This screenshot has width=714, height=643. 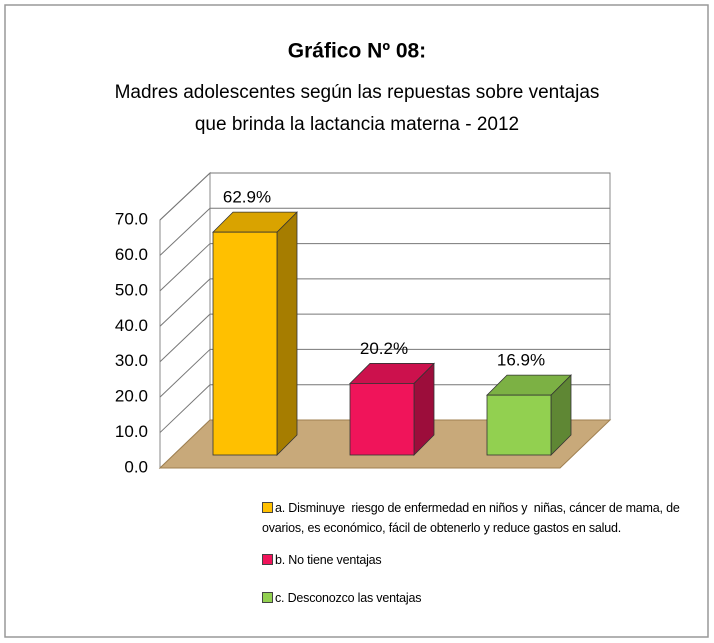 What do you see at coordinates (136, 466) in the screenshot?
I see `y-tick-label: 0.0` at bounding box center [136, 466].